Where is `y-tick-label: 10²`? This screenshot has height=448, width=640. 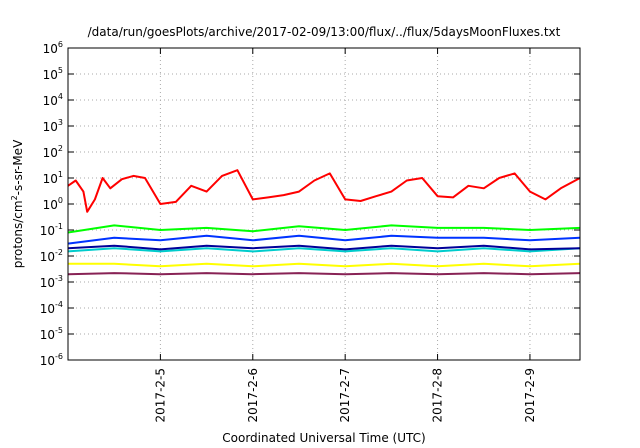 y-tick-label: 10² is located at coordinates (53, 152).